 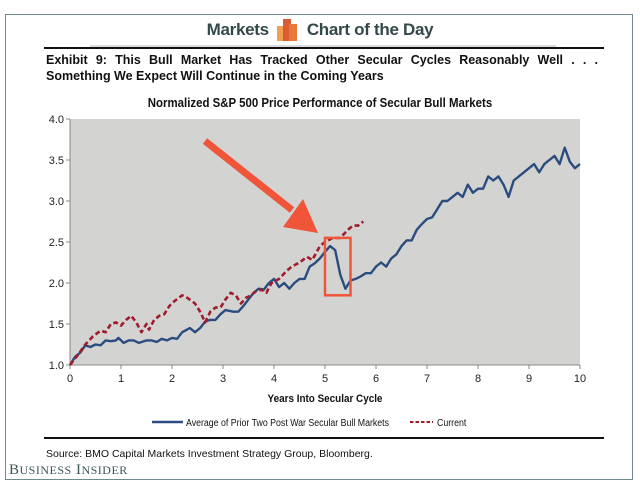 I want to click on x-tick-label: 6, so click(x=376, y=379).